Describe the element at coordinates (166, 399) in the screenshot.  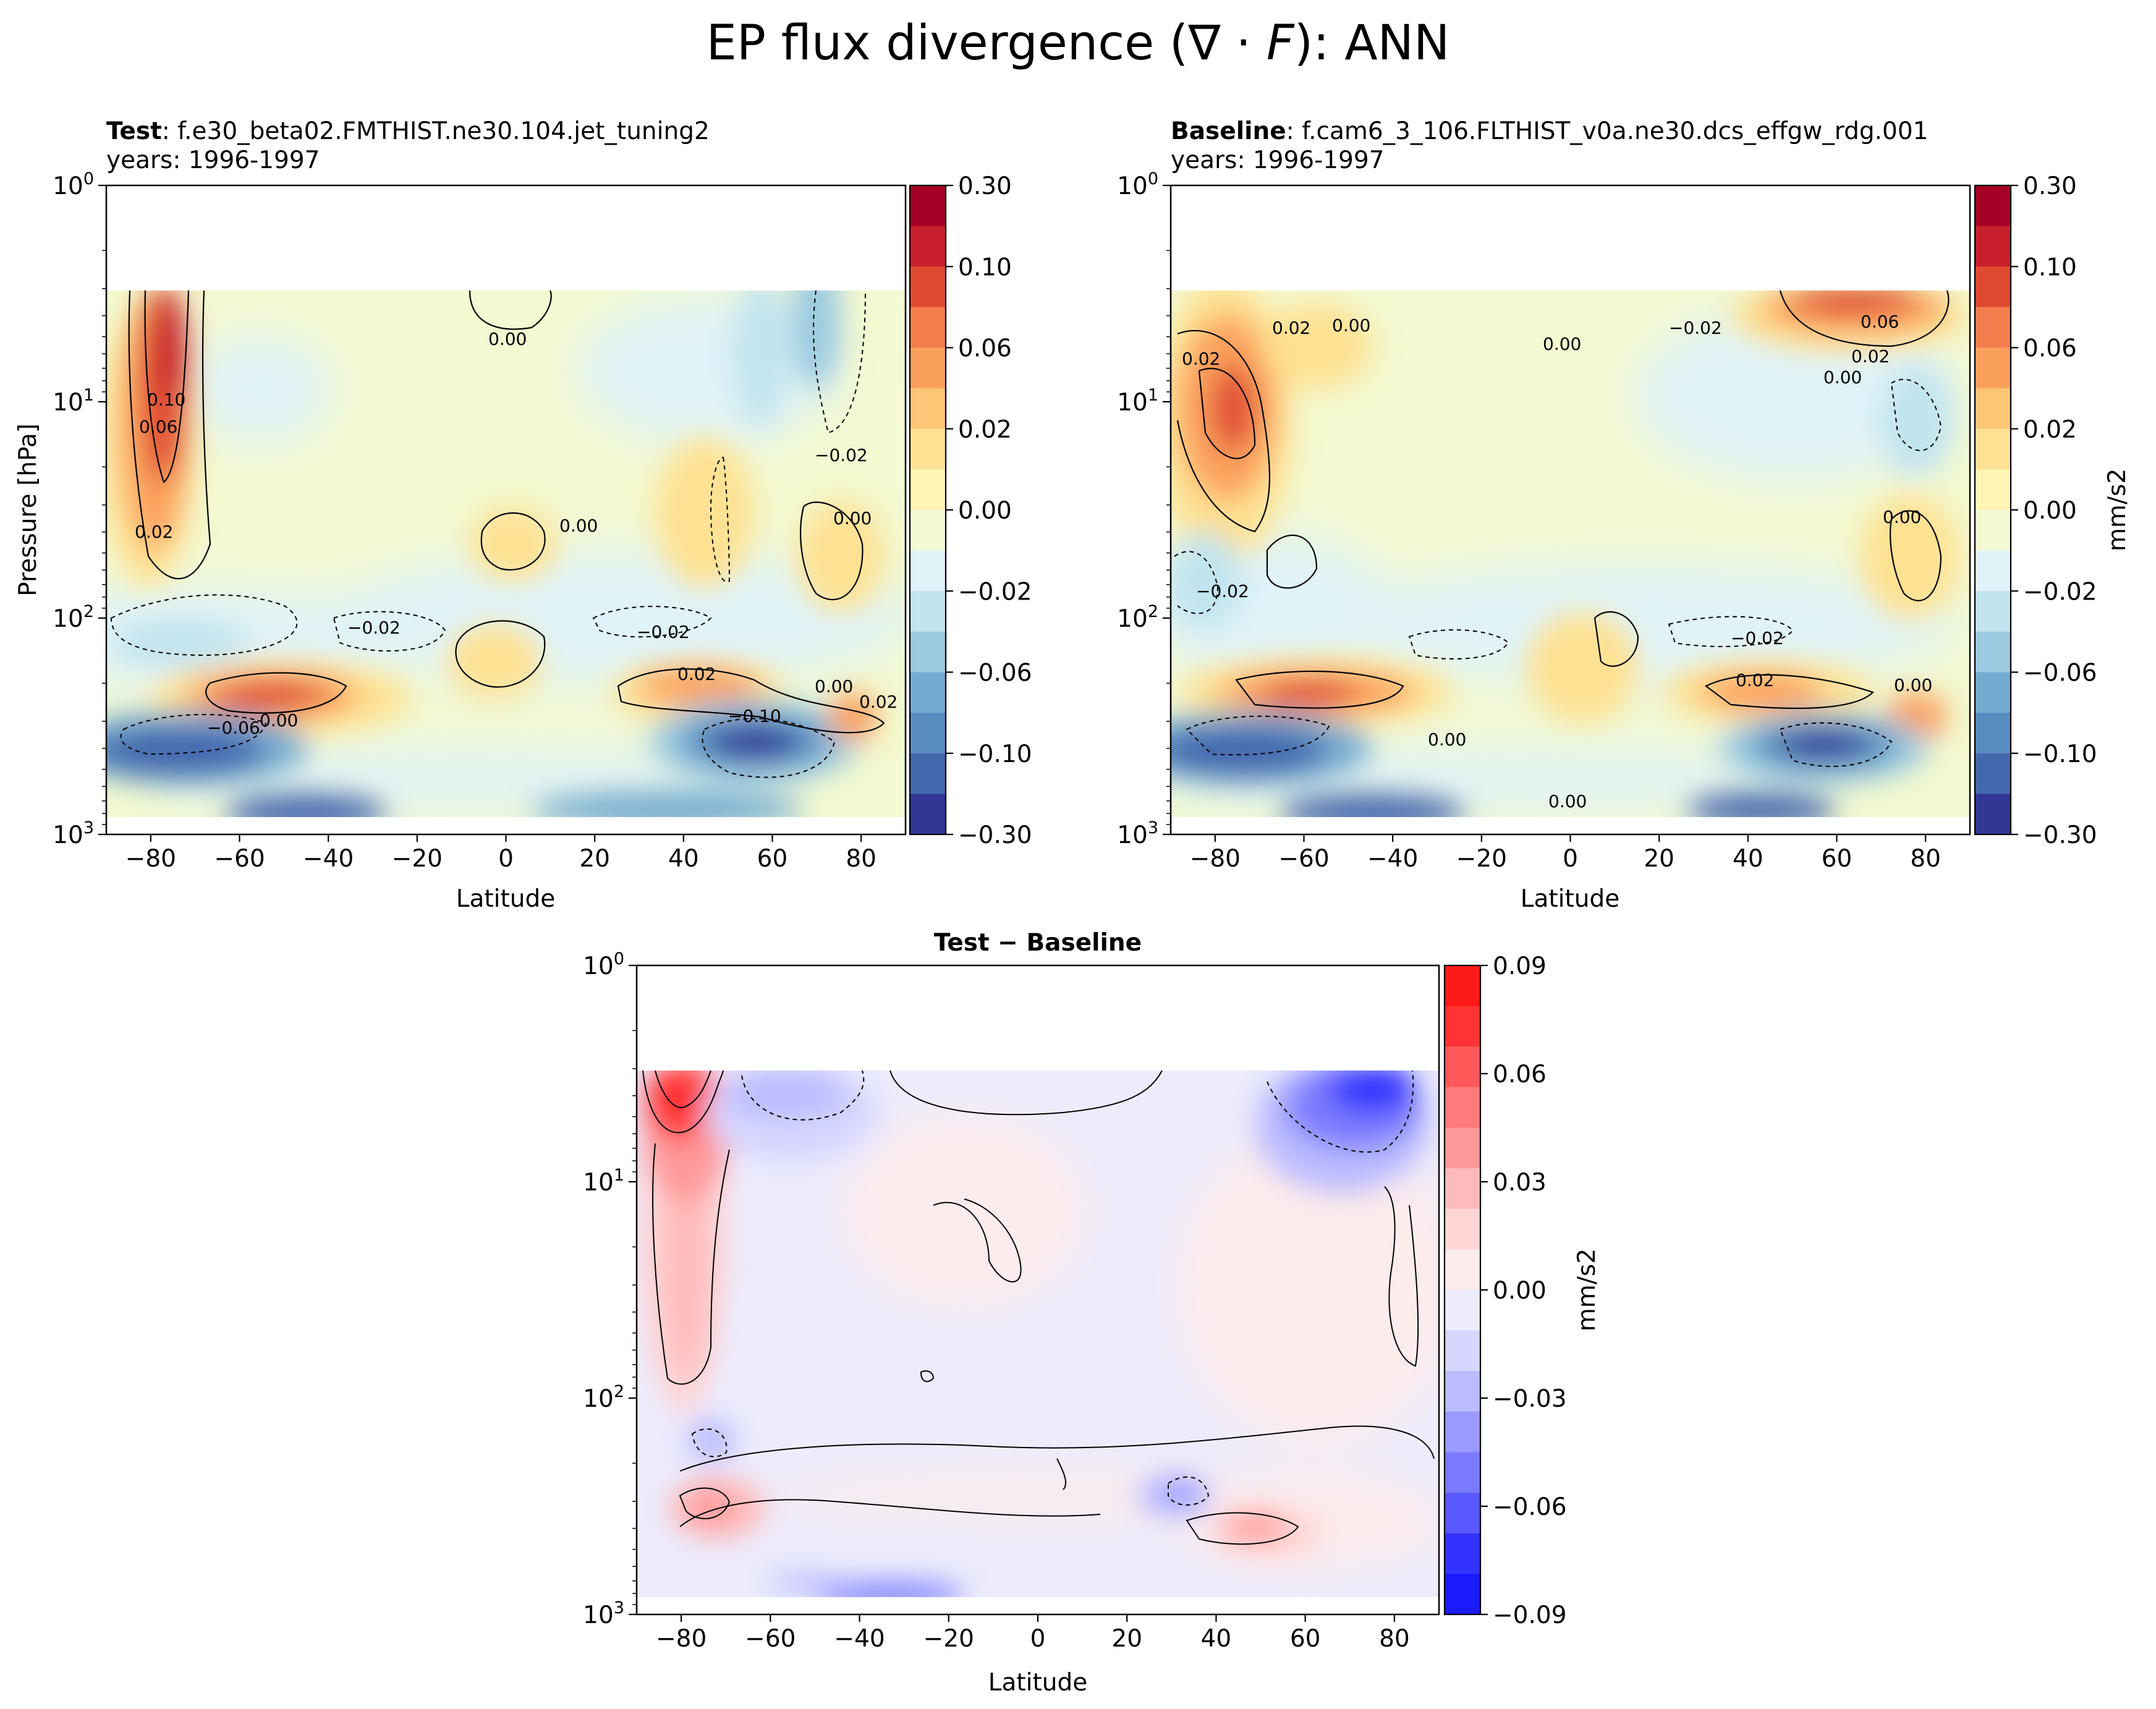
I see `contour-label: 0.10` at that location.